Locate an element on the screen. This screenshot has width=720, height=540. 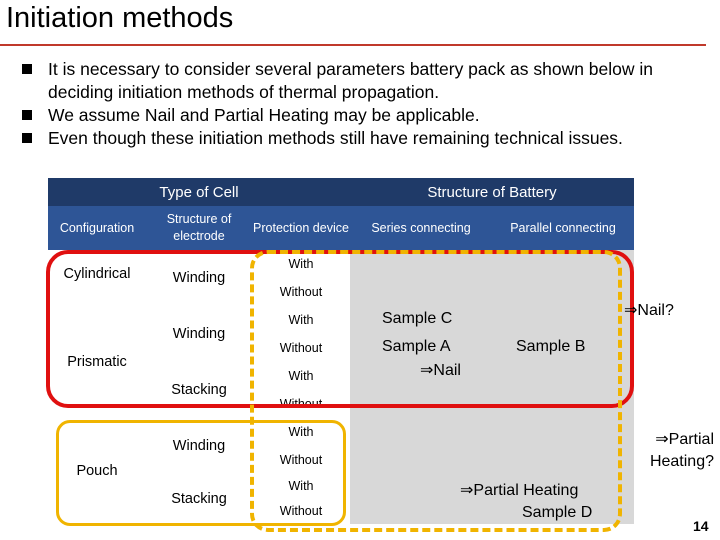
partial-heating-method: ⇒Partial Heating is located at coordinates (519, 490).